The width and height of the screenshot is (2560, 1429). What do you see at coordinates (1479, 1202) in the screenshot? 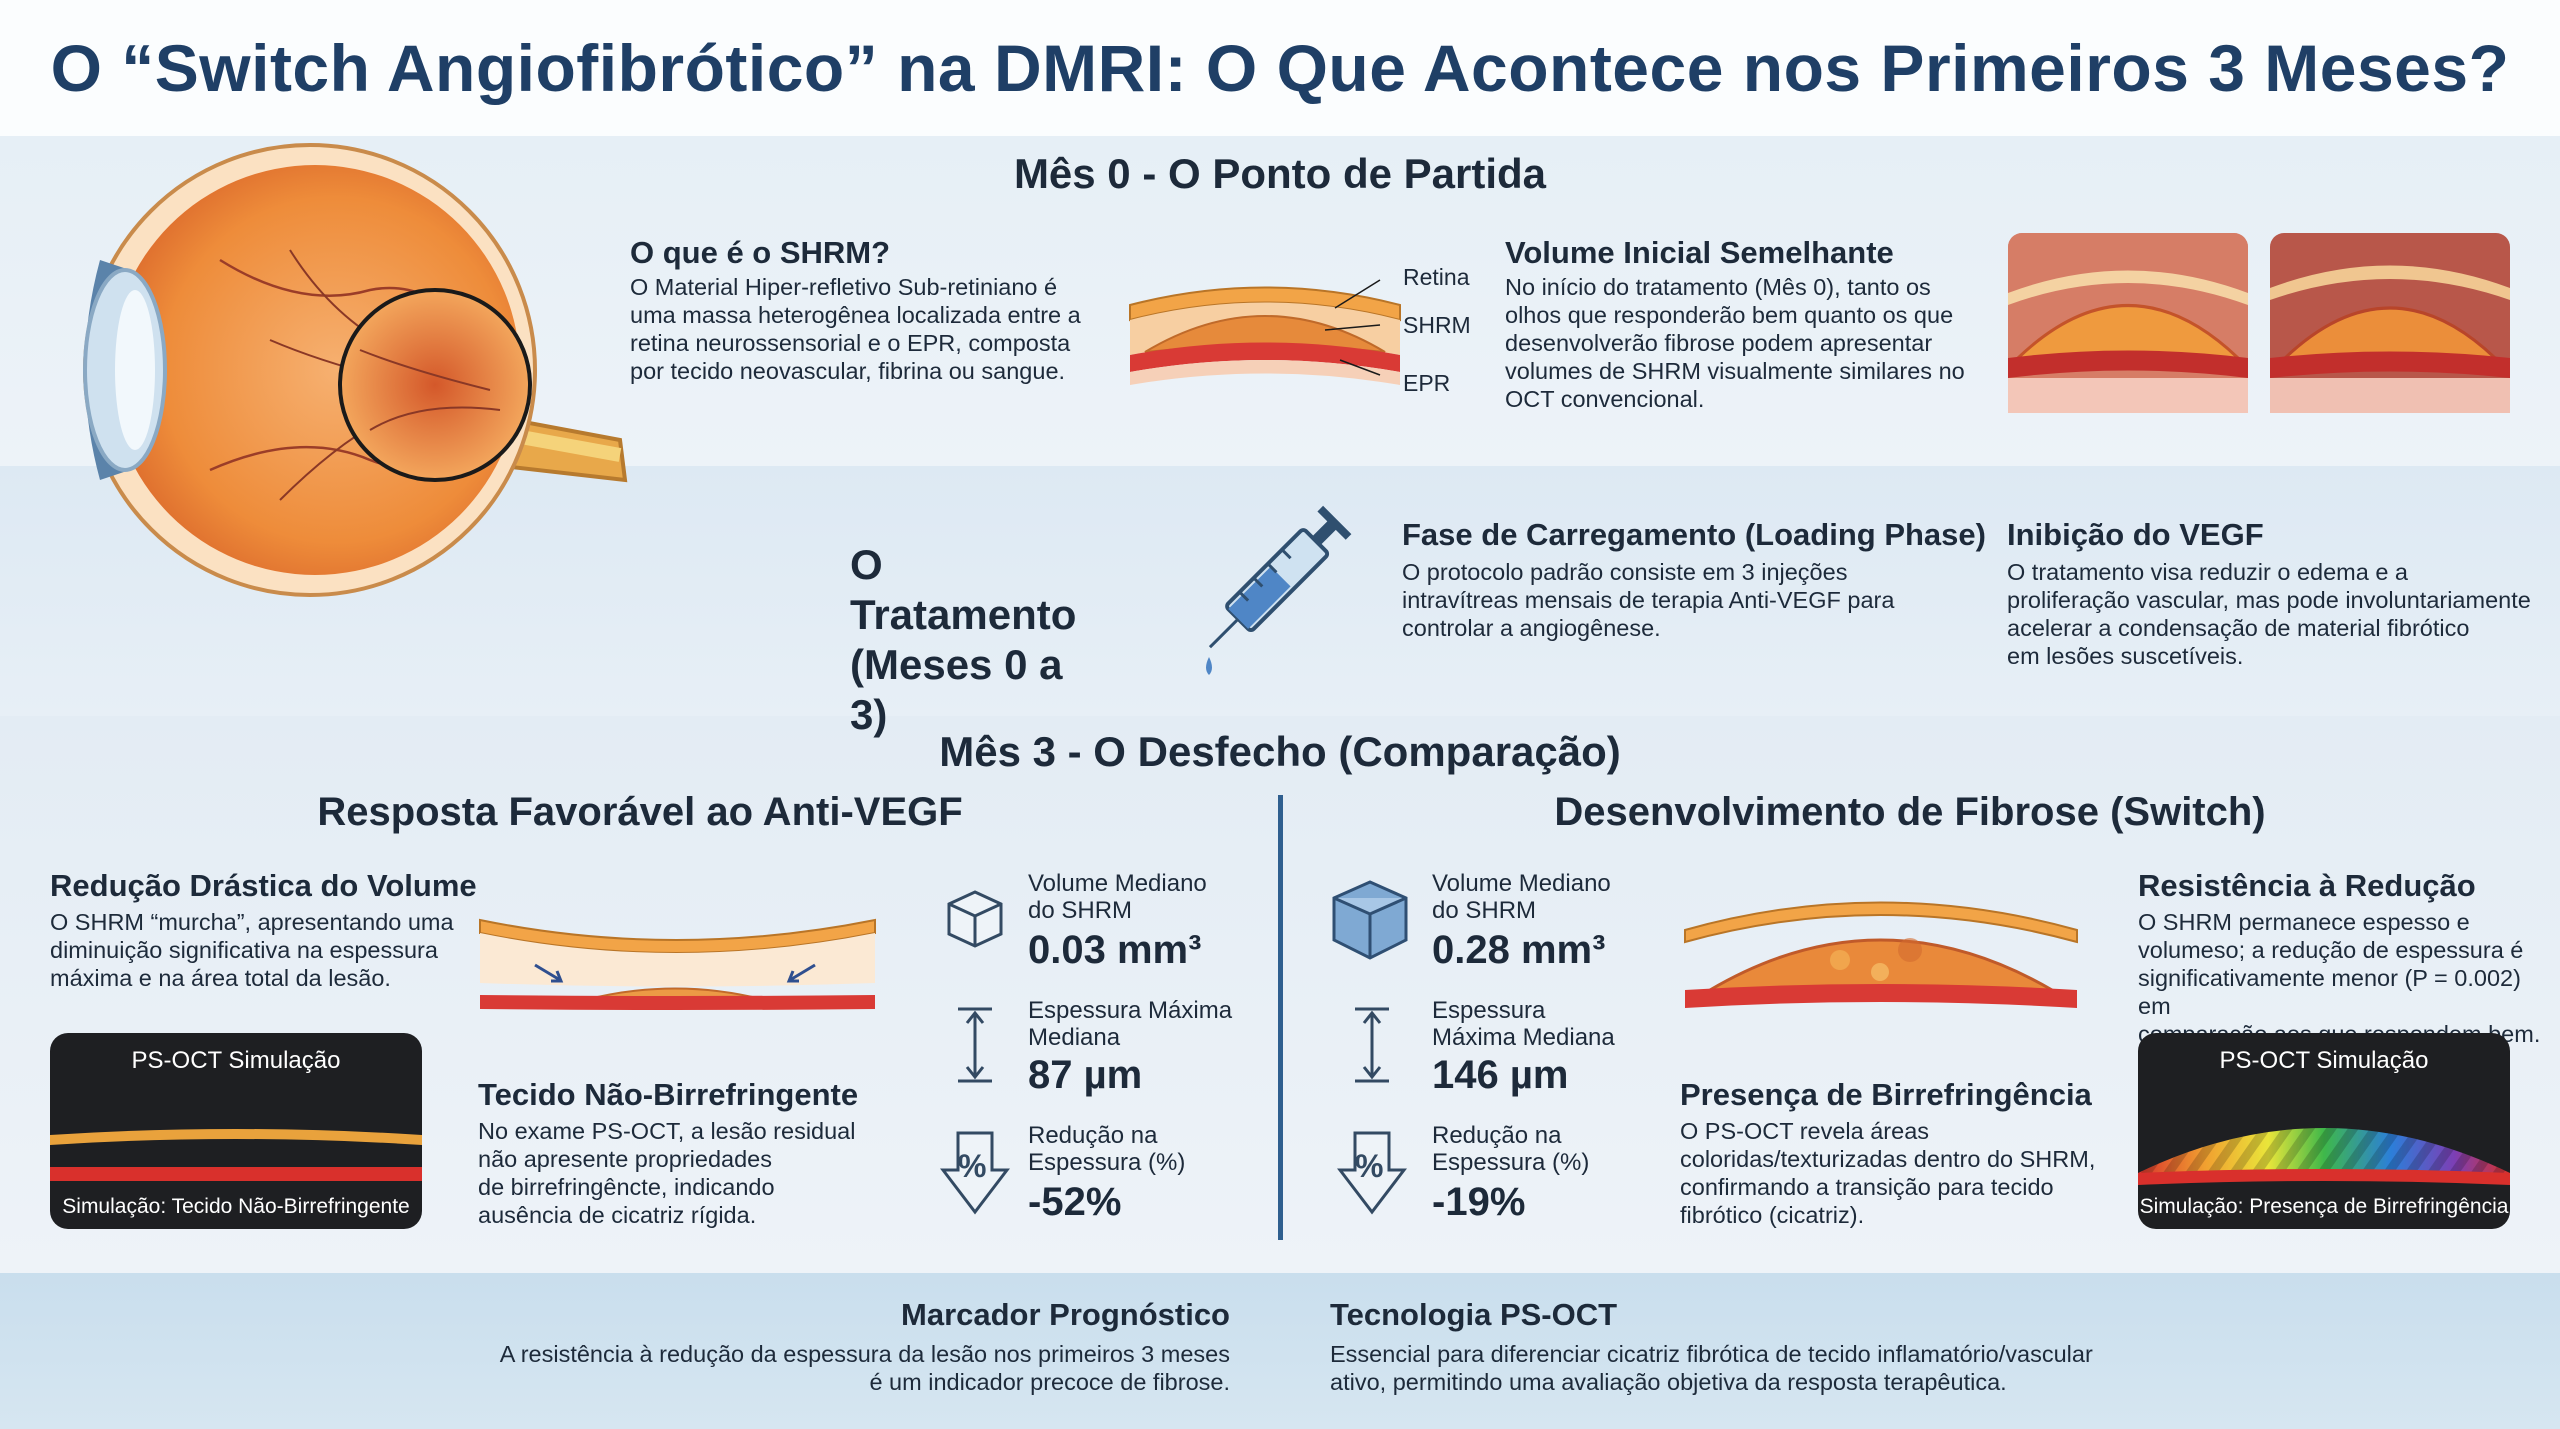
I see `fib-stat3-value: -19%` at bounding box center [1479, 1202].